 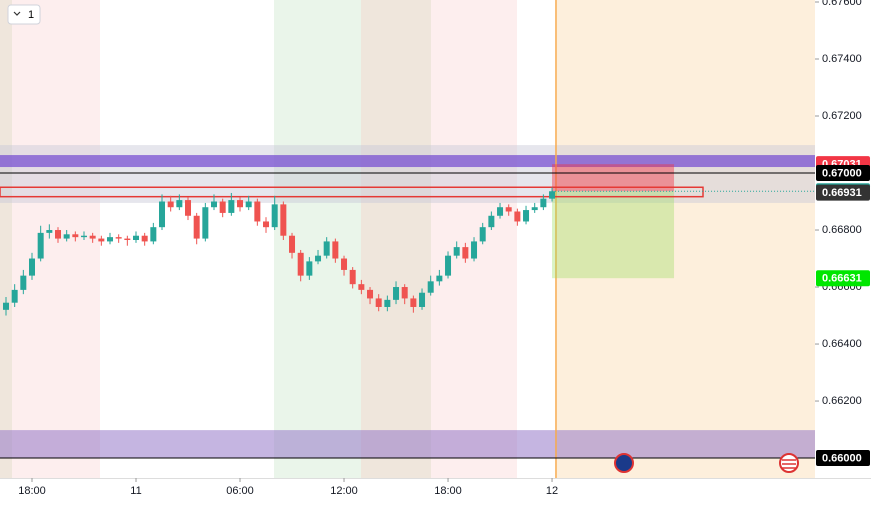 What do you see at coordinates (448, 491) in the screenshot?
I see `x-tick-label: 18:00` at bounding box center [448, 491].